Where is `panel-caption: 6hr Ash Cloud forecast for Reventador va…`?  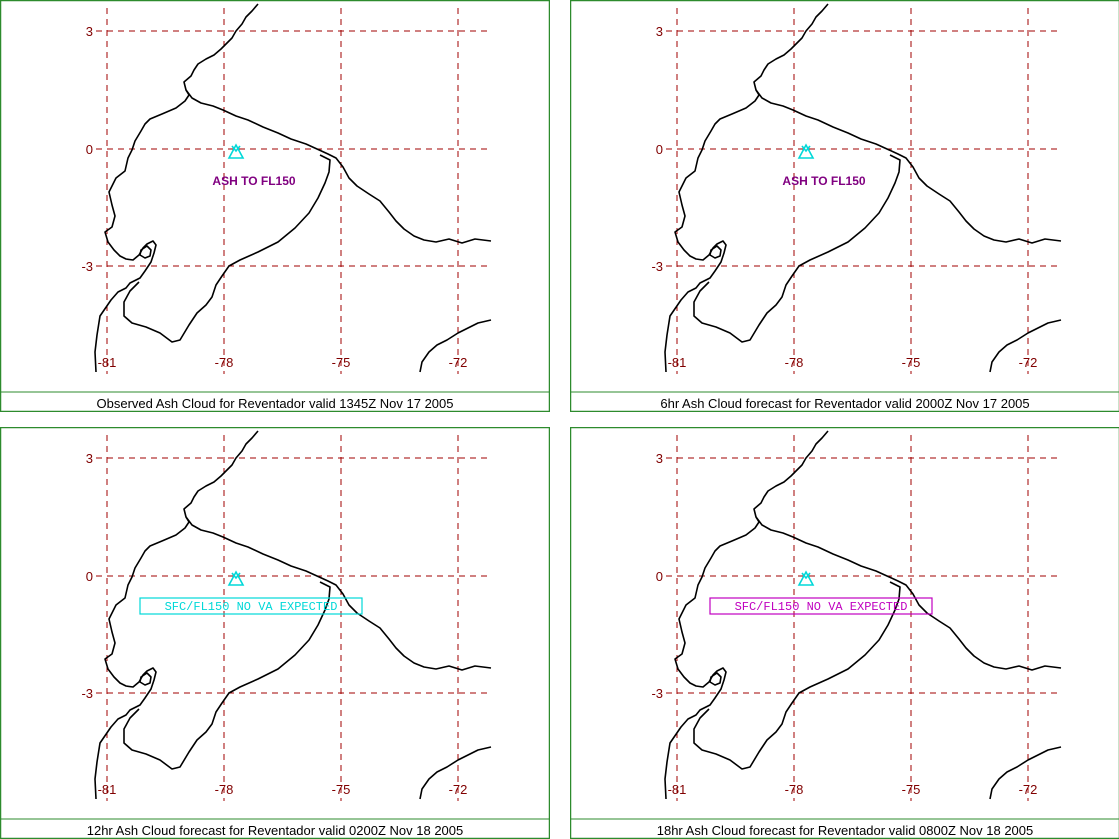 panel-caption: 6hr Ash Cloud forecast for Reventador va… is located at coordinates (844, 403).